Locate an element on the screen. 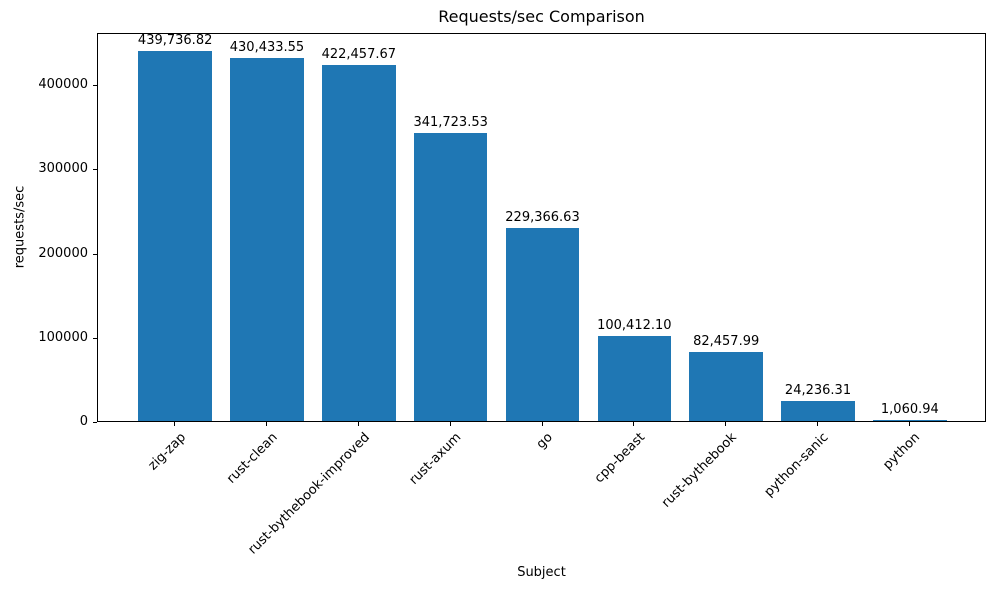 This screenshot has width=1000, height=600. x-tick-label-python: python is located at coordinates (902, 451).